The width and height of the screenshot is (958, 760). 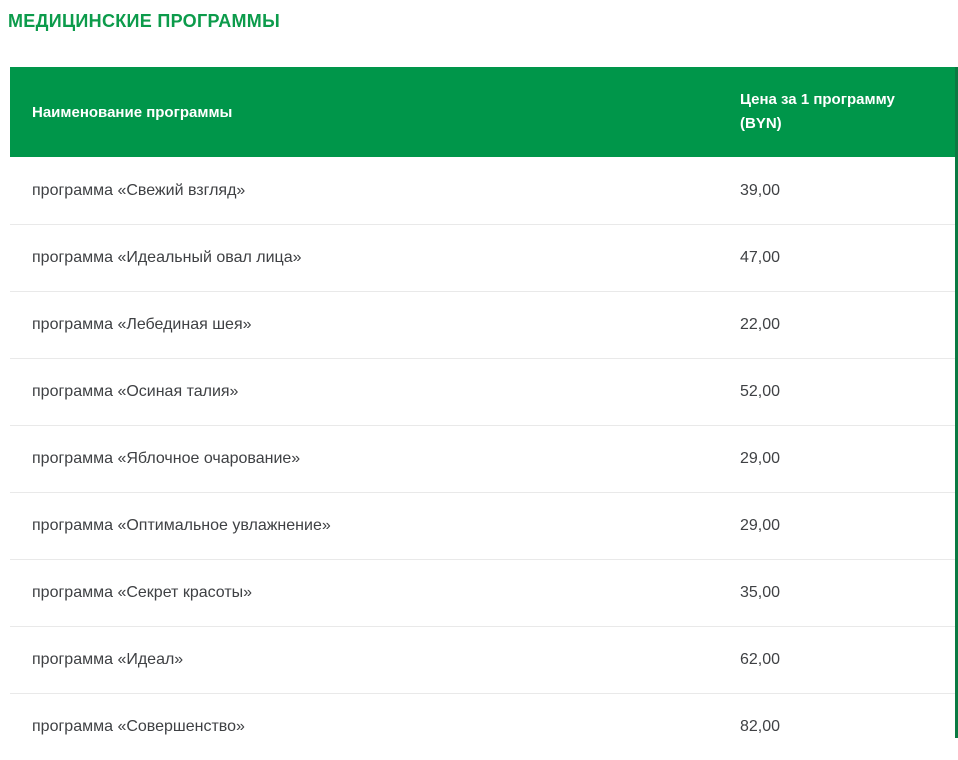 I want to click on column-header-program-name-label: Наименование программы, so click(x=132, y=112).